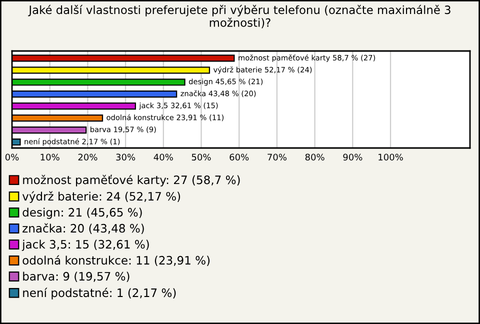  Describe the element at coordinates (12, 157) in the screenshot. I see `x-tick-label: 0%` at that location.